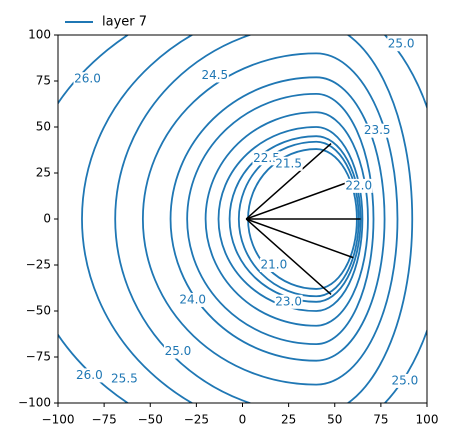 The height and width of the screenshot is (442, 450). I want to click on y-tick-label: −50, so click(38, 311).